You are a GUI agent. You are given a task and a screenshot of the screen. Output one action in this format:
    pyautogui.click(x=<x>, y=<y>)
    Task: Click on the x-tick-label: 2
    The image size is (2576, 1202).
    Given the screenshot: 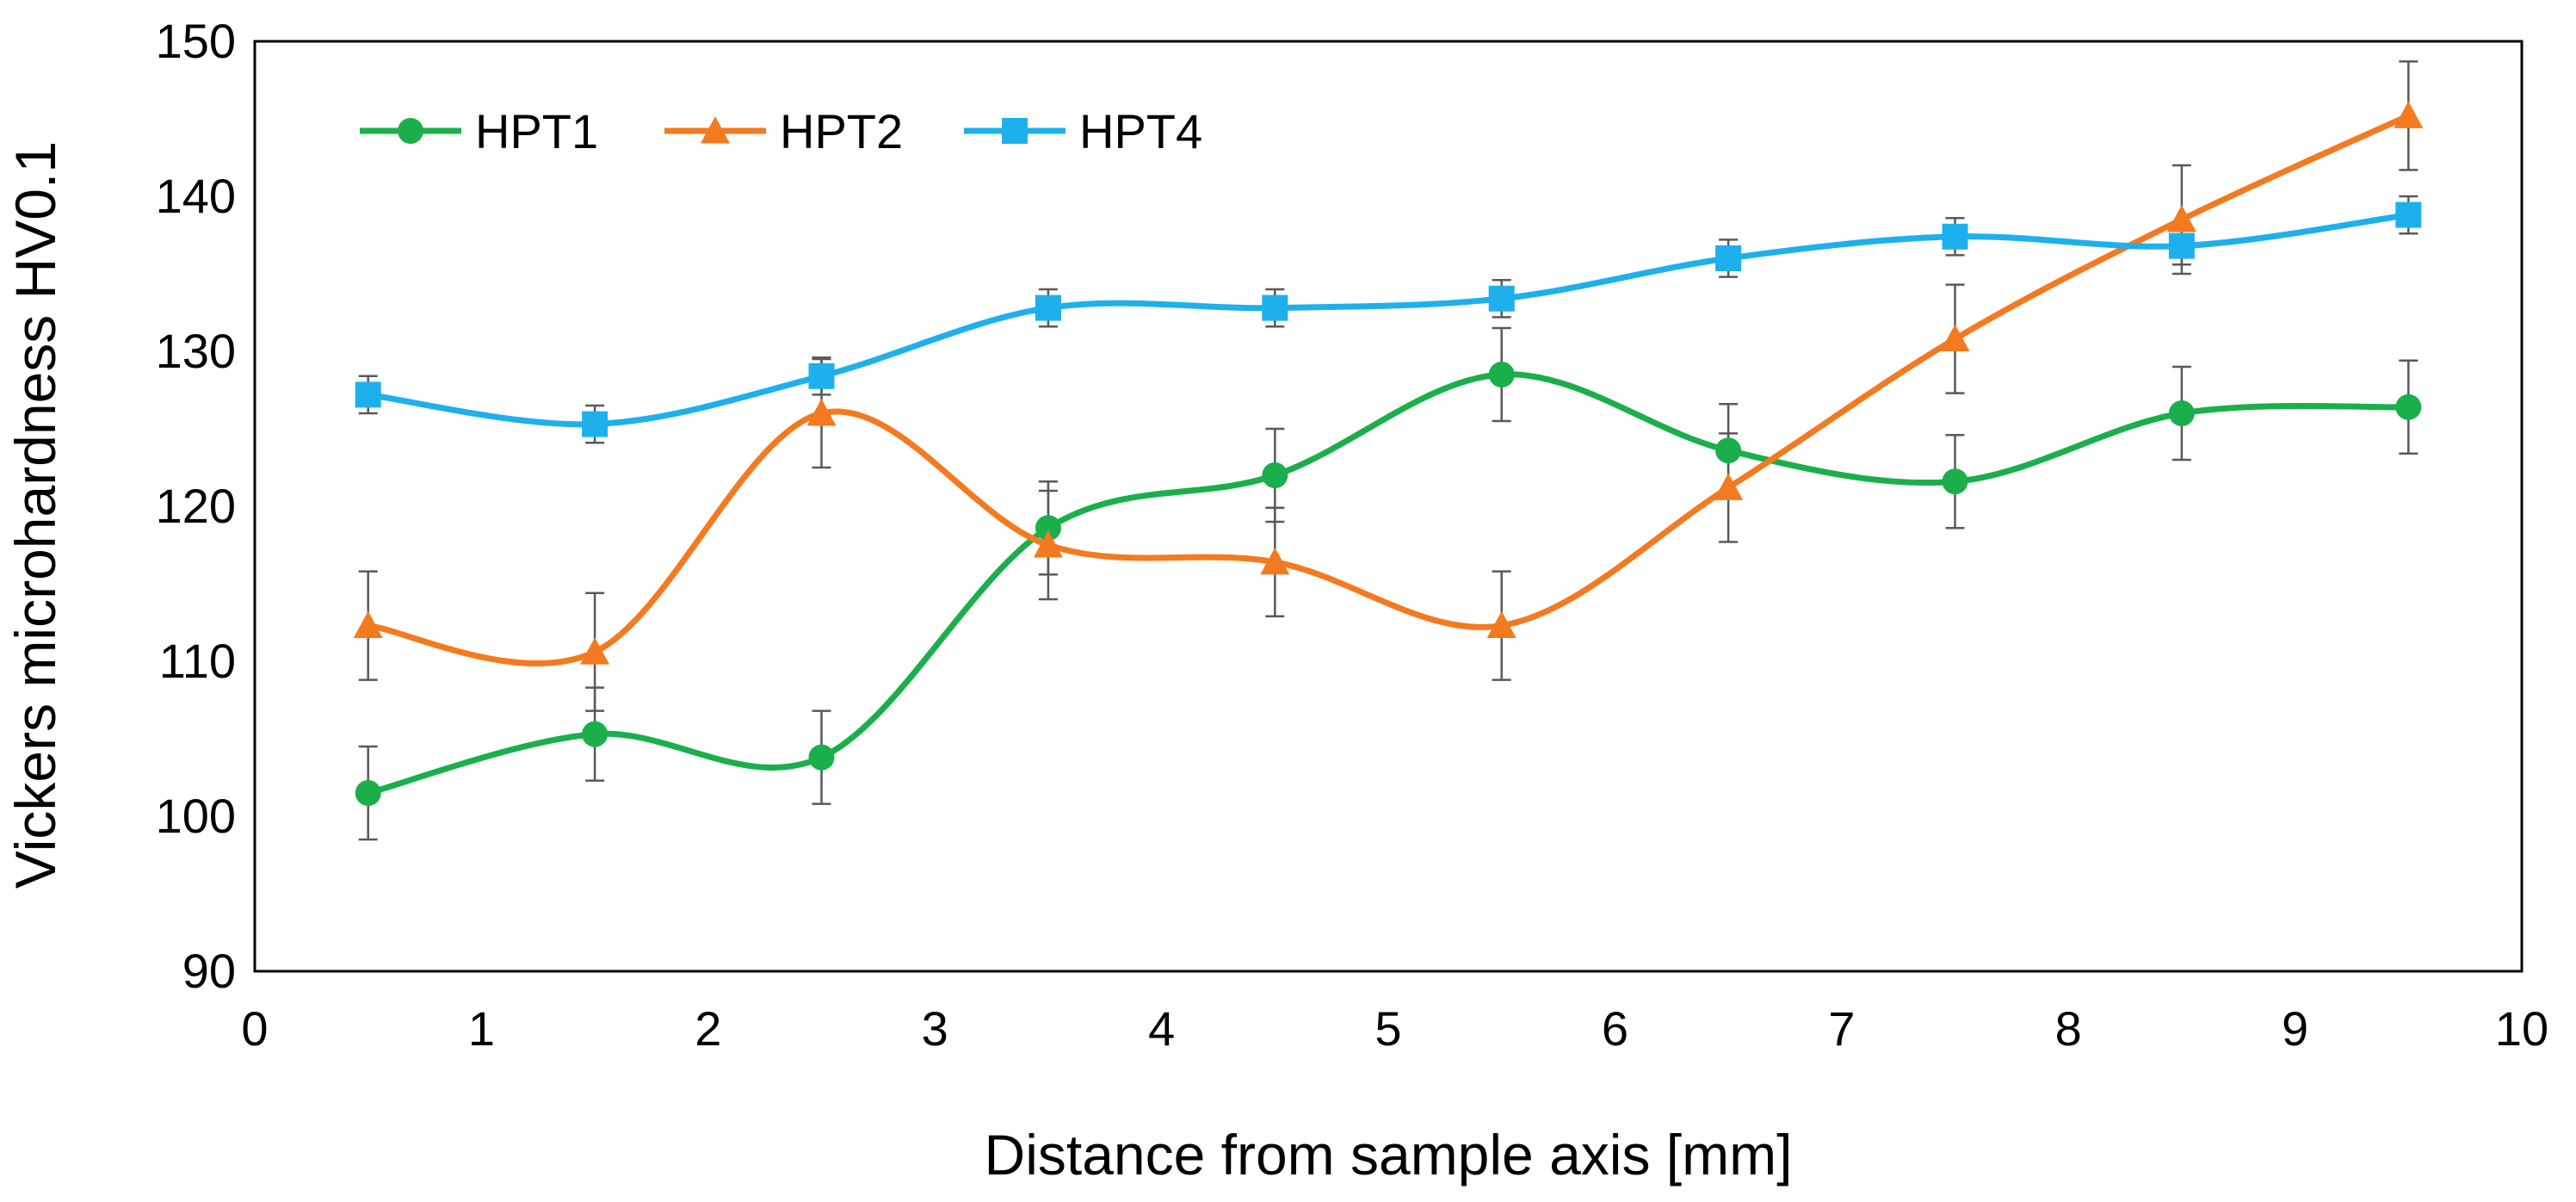 What is the action you would take?
    pyautogui.click(x=708, y=1028)
    